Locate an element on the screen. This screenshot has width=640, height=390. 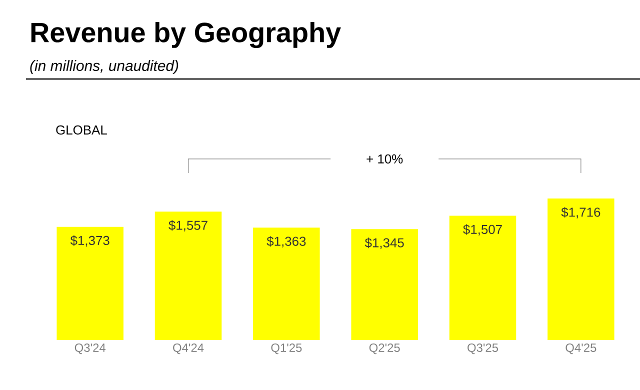
data-label: $1,716 is located at coordinates (580, 212).